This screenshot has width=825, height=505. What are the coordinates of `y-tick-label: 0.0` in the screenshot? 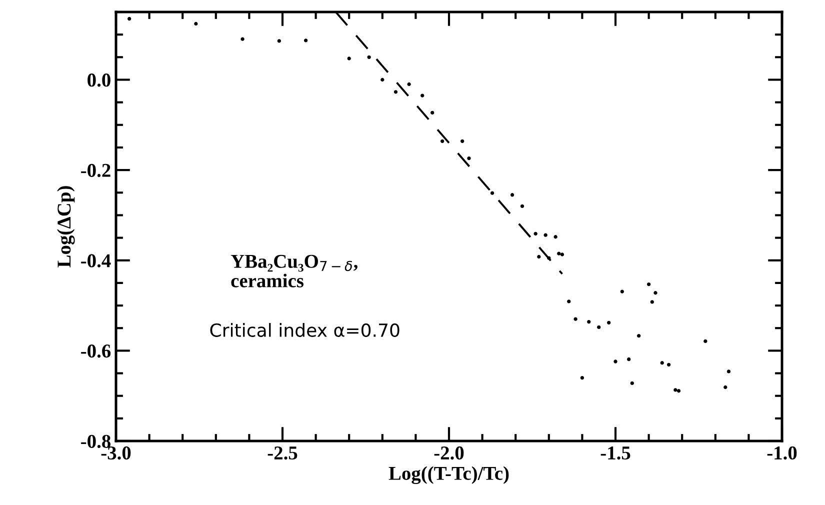 It's located at (99, 80).